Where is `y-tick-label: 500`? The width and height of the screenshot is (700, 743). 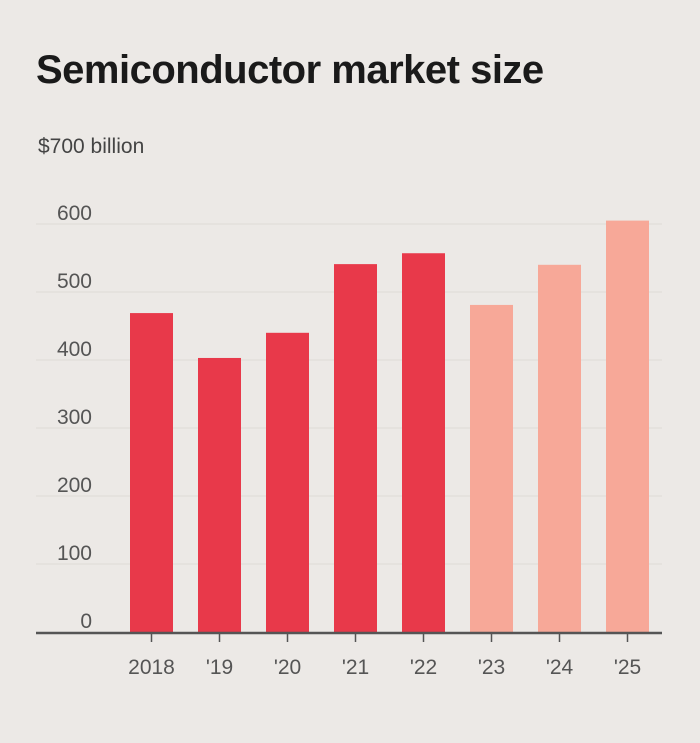
y-tick-label: 500 is located at coordinates (74, 281).